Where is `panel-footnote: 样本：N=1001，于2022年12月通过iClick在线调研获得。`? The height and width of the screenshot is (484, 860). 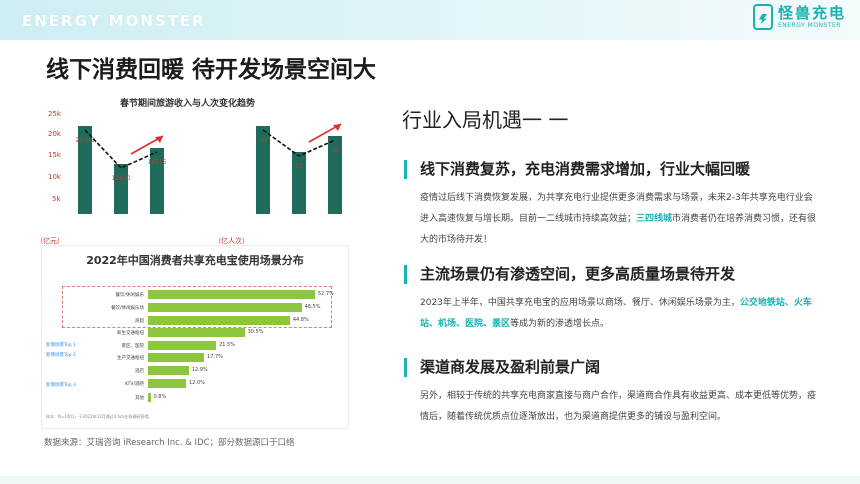 panel-footnote: 样本：N=1001，于2022年12月通过iClick在线调研获得。 is located at coordinates (99, 416).